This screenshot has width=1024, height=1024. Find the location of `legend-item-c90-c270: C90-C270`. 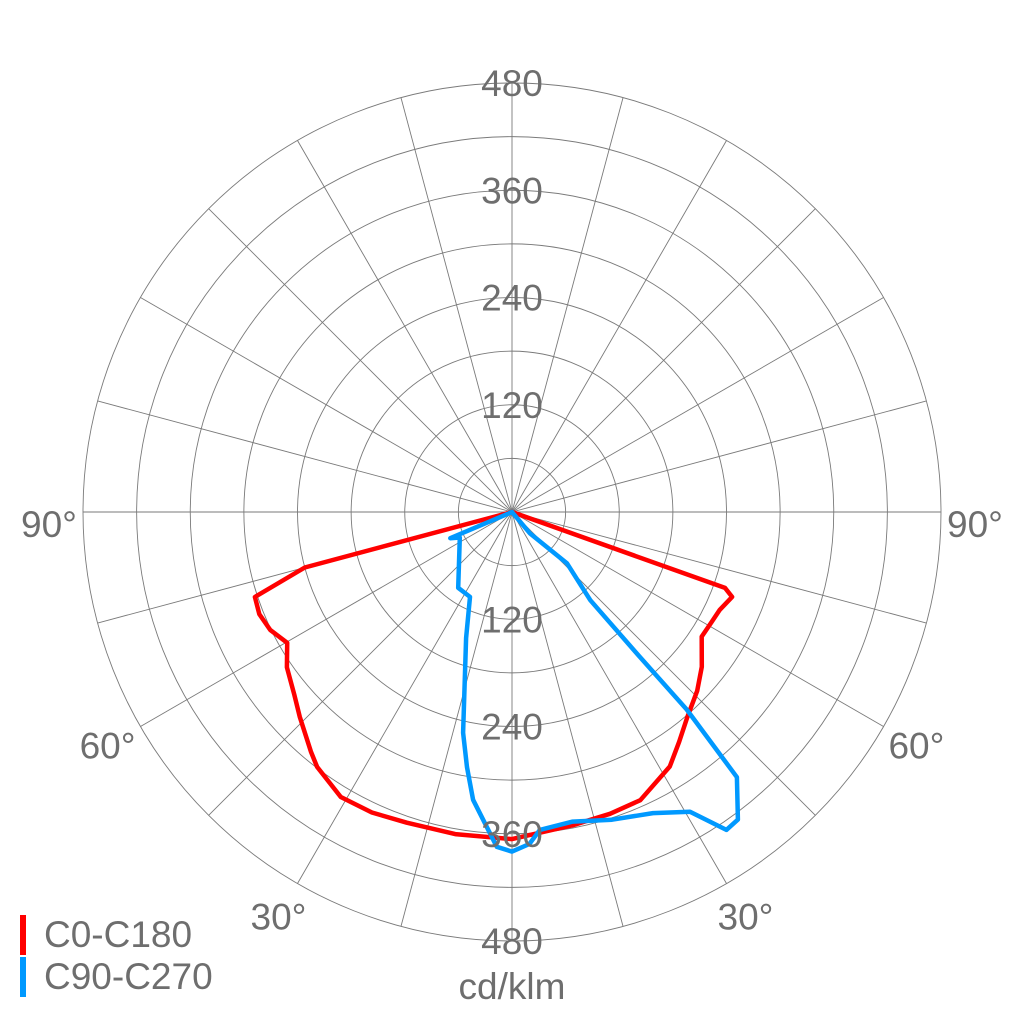

legend-item-c90-c270: C90-C270 is located at coordinates (116, 977).